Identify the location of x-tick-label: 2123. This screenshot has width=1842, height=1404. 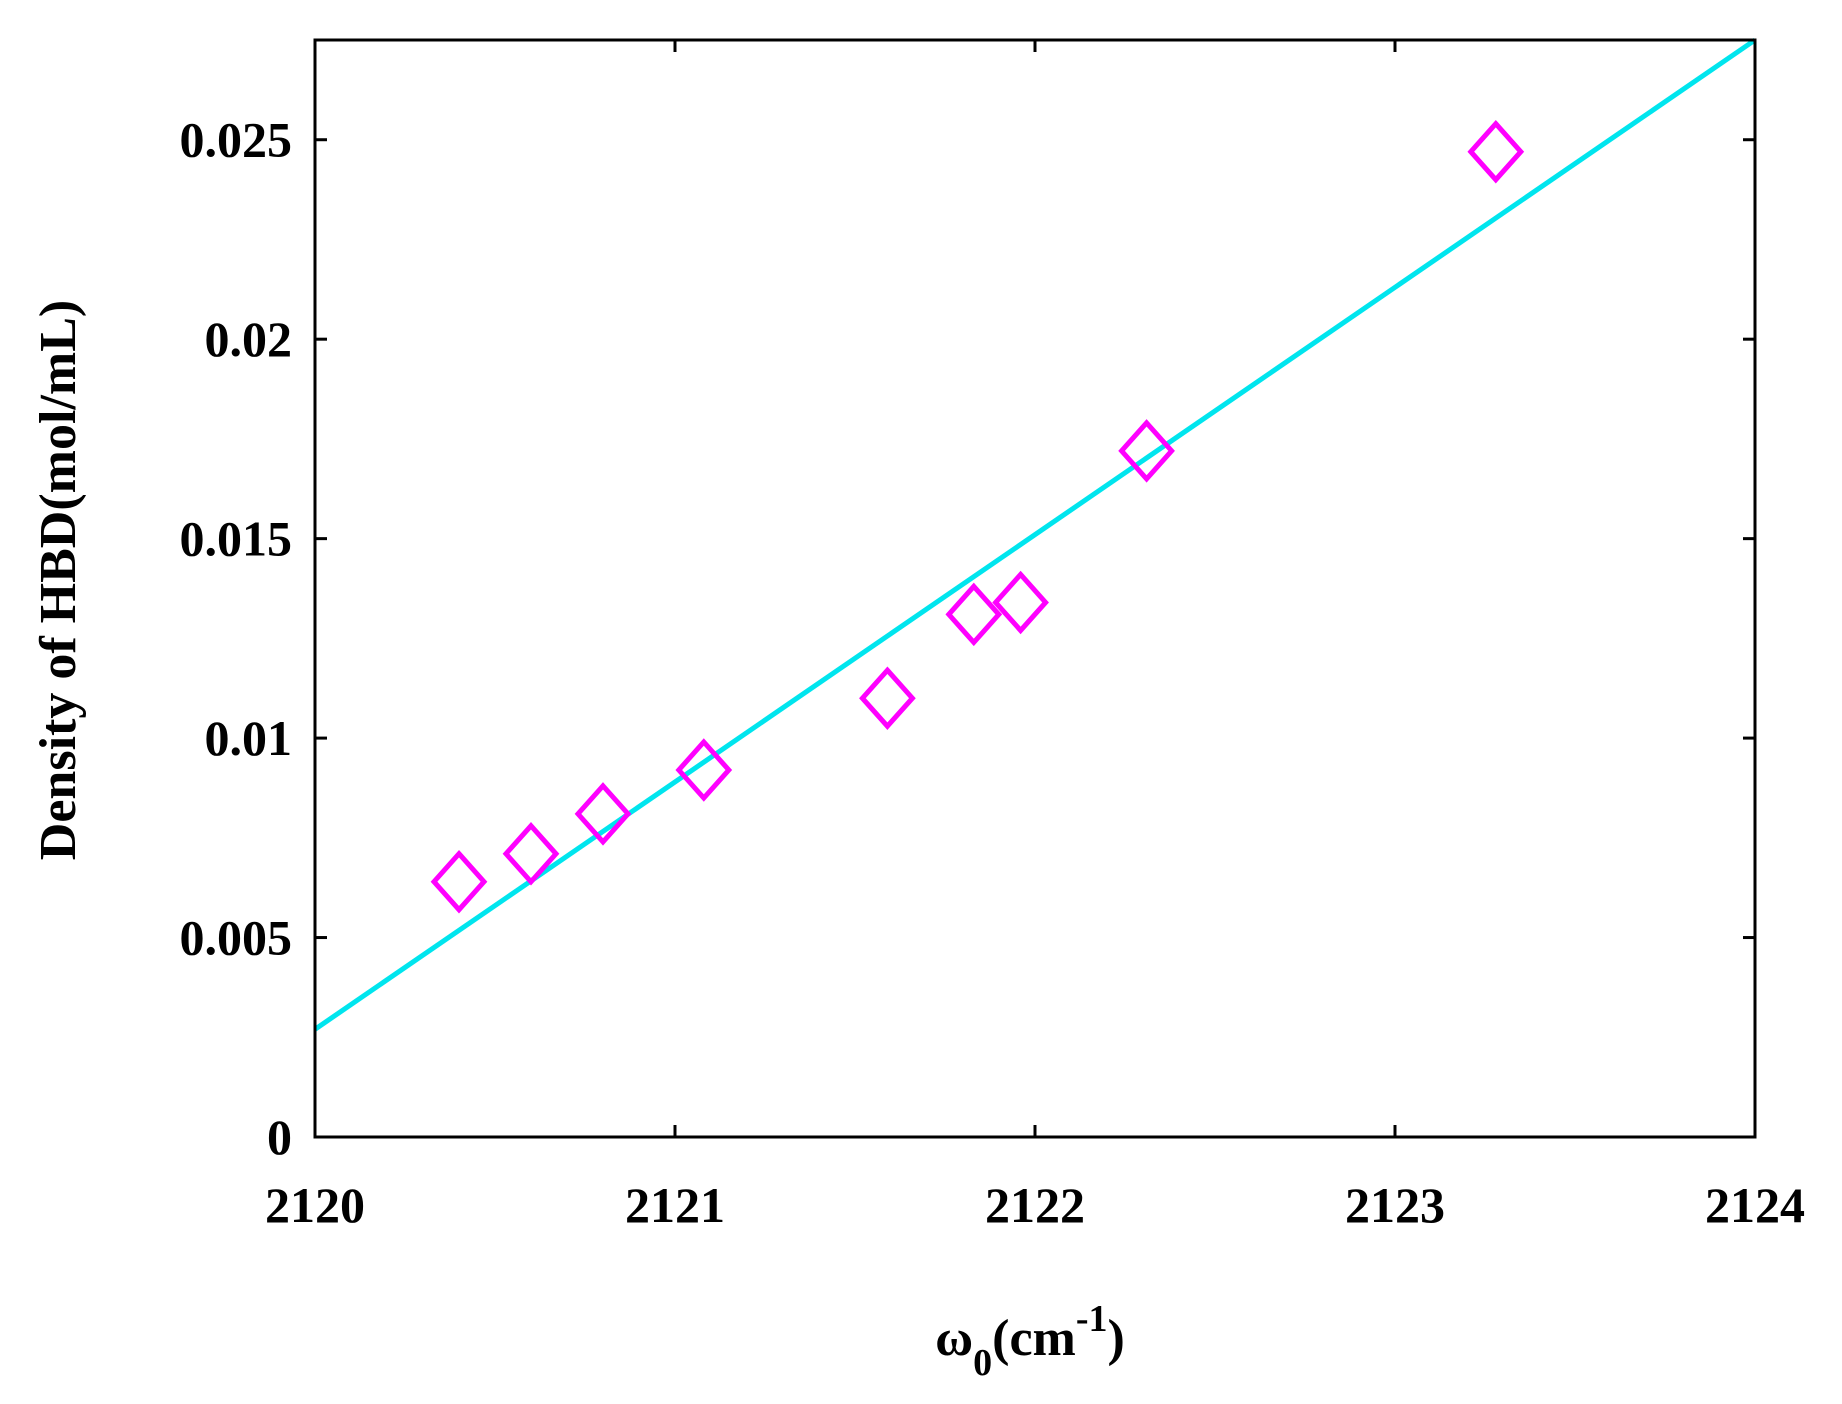
(1395, 1205).